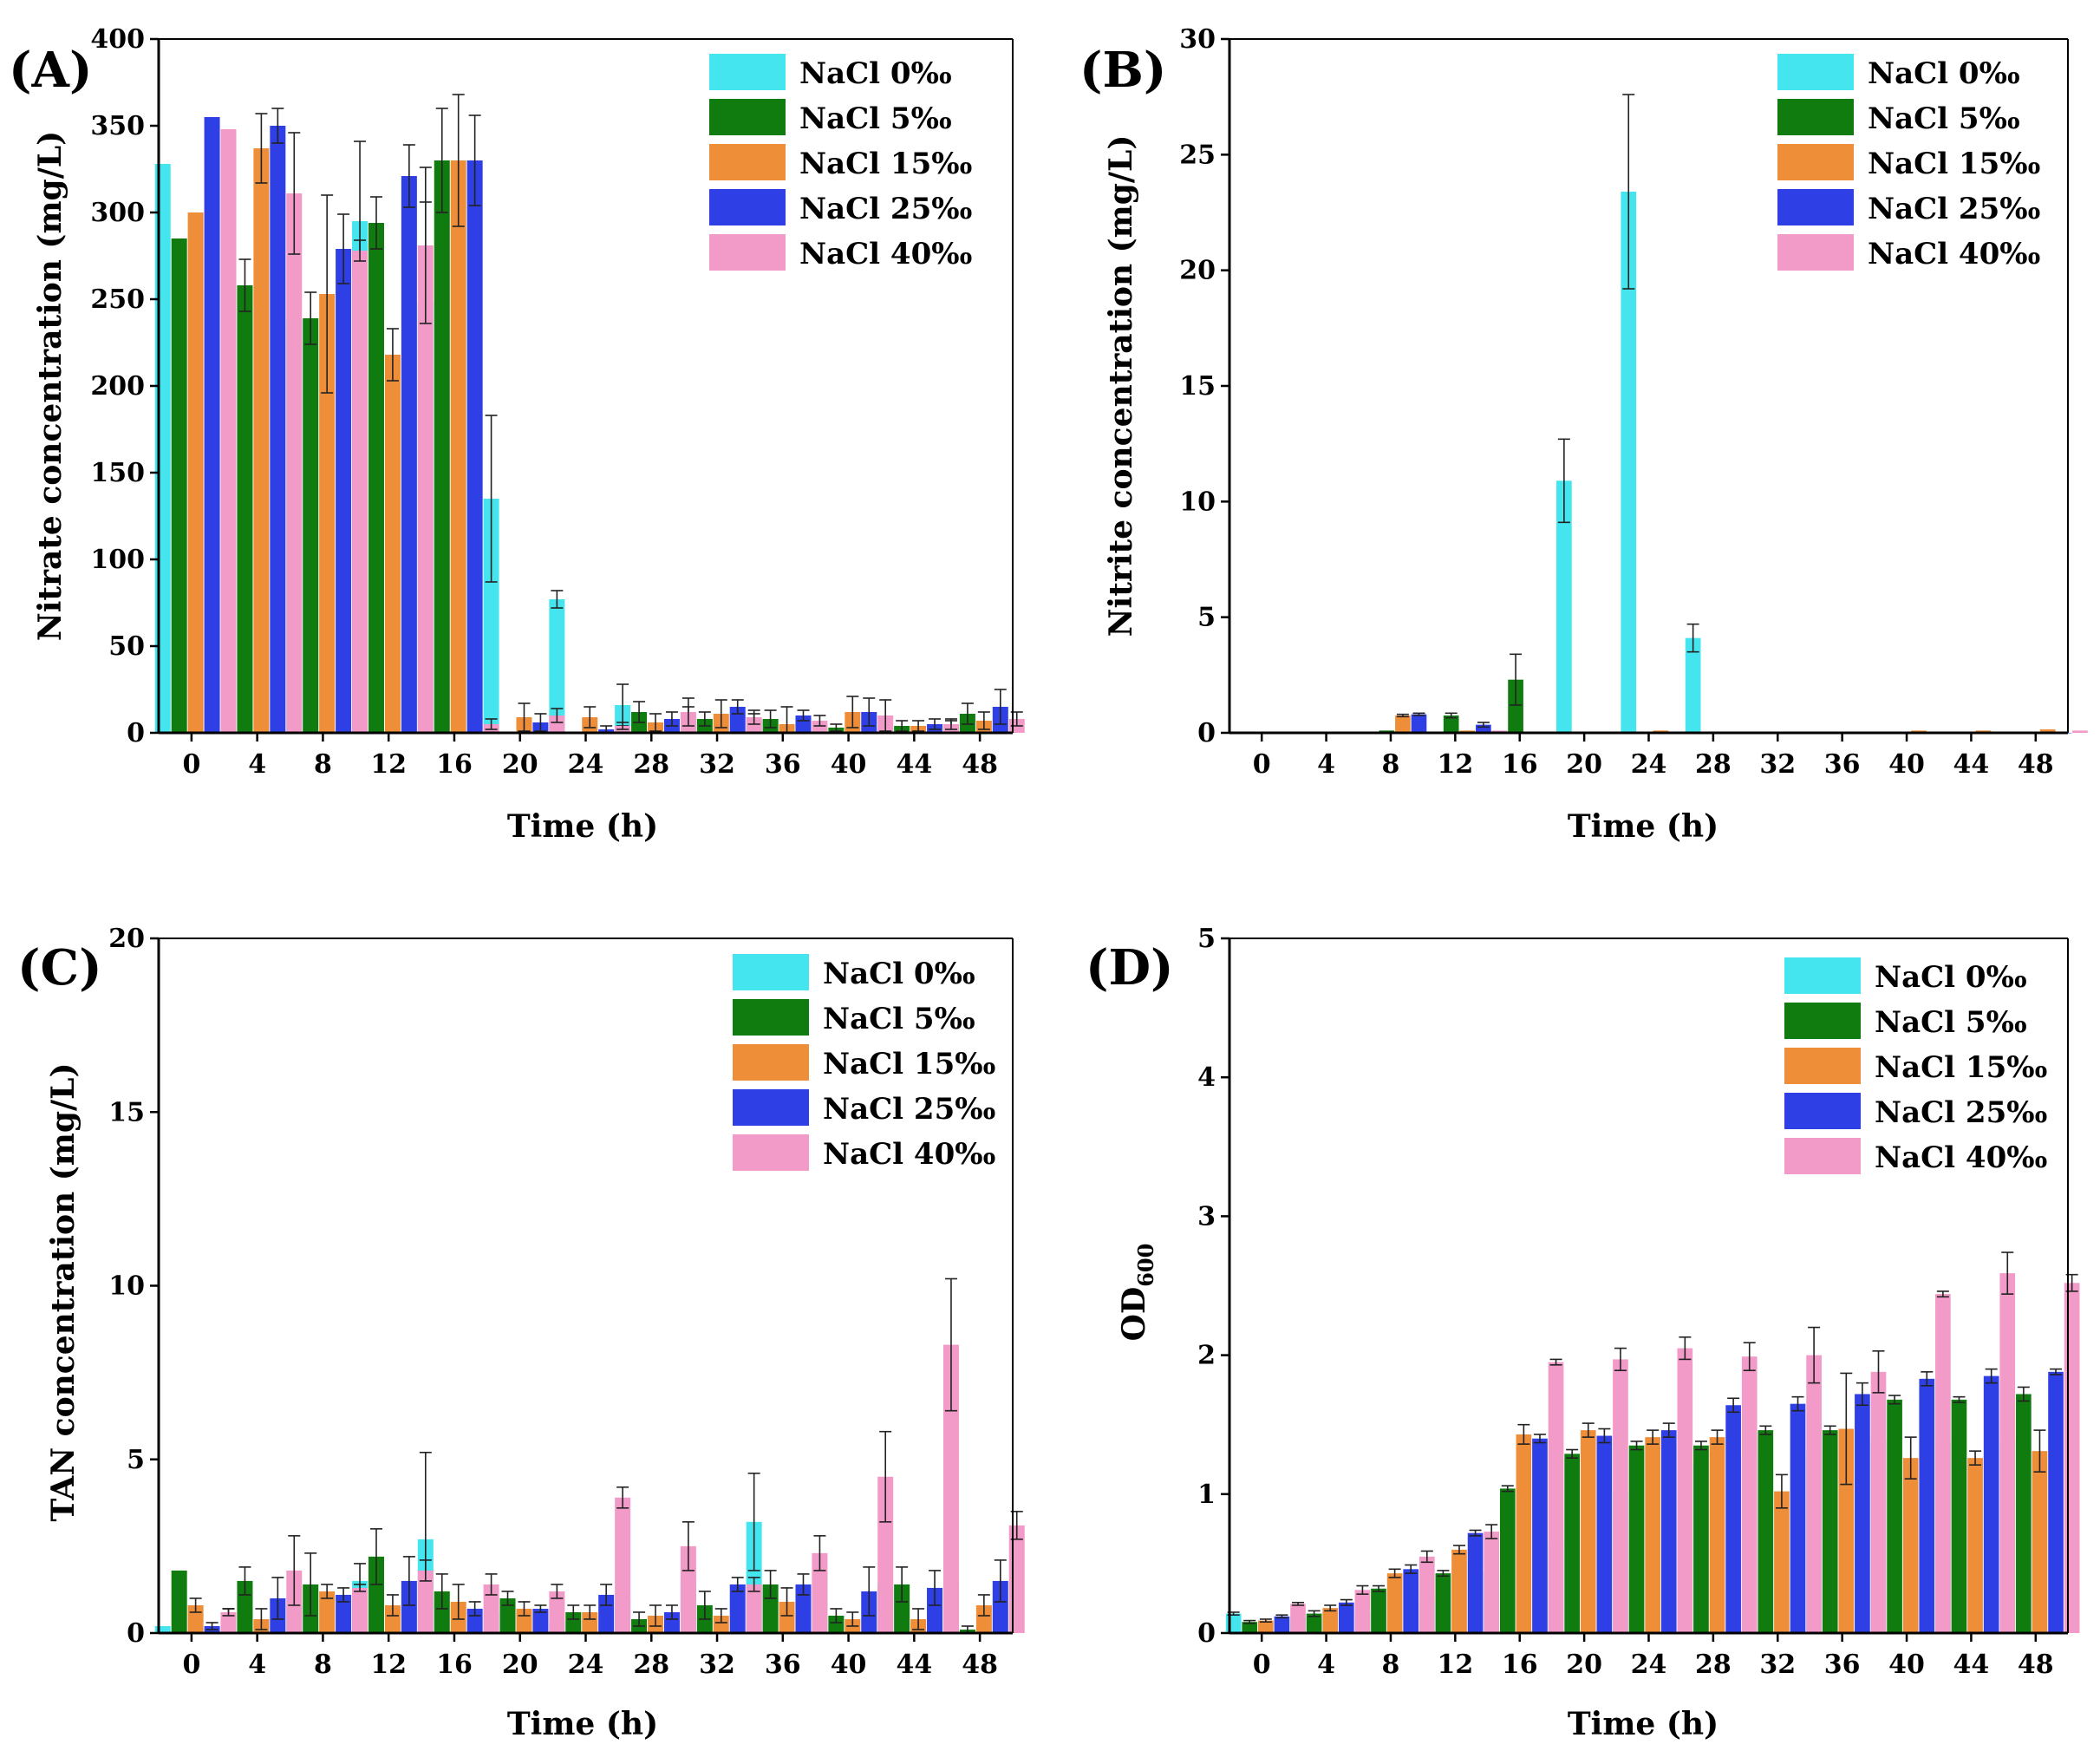 This screenshot has height=1751, width=2100. I want to click on x-tick-label: 16, so click(1520, 764).